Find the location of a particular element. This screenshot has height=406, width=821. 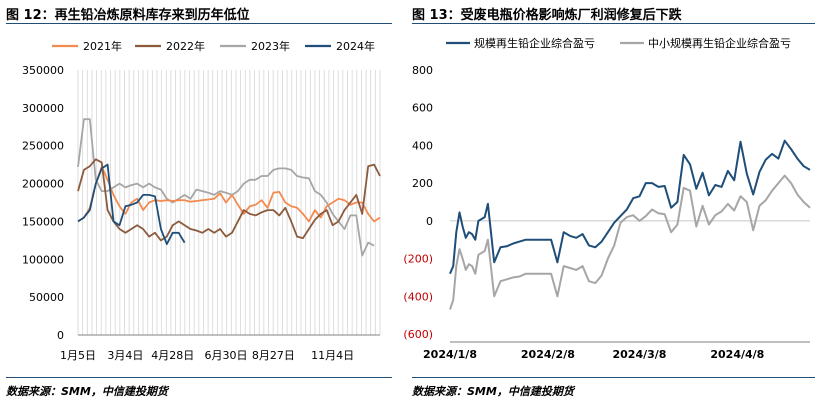

right-x-tick-label: 2024/4/8 is located at coordinates (737, 354).